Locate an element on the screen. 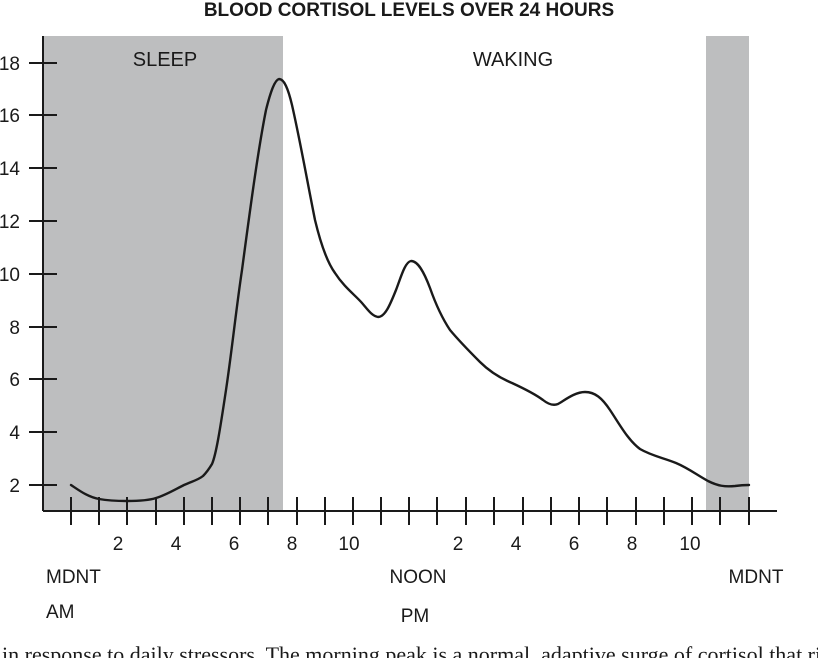 The width and height of the screenshot is (818, 658). midnight-right-label: MDNT is located at coordinates (756, 577).